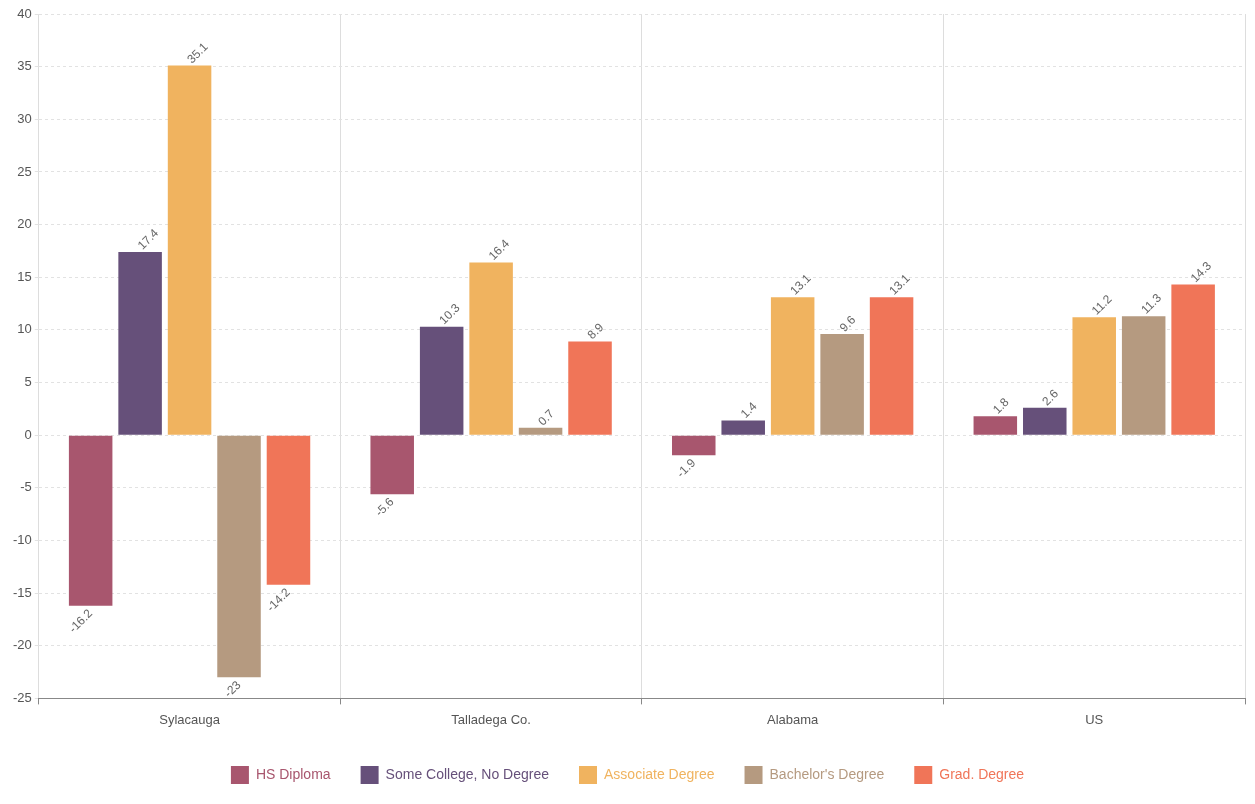  Describe the element at coordinates (384, 507) in the screenshot. I see `data-label: -5.6` at that location.